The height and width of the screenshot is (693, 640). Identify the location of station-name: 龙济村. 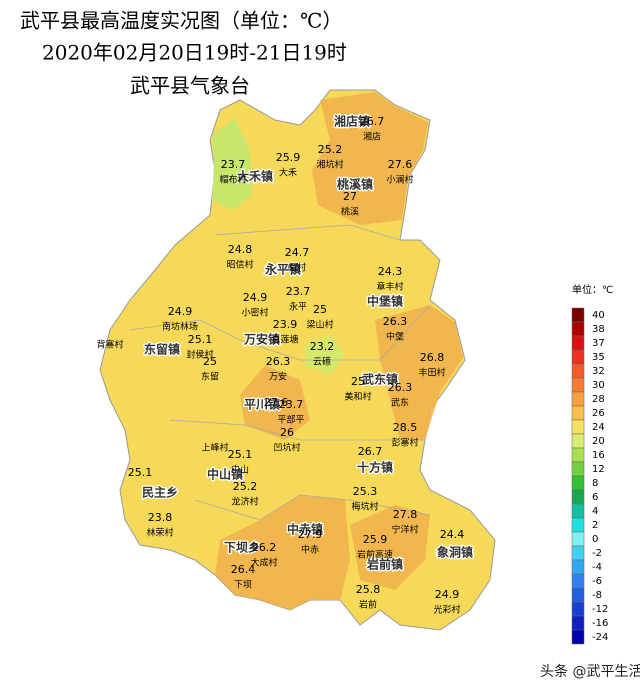
(244, 502).